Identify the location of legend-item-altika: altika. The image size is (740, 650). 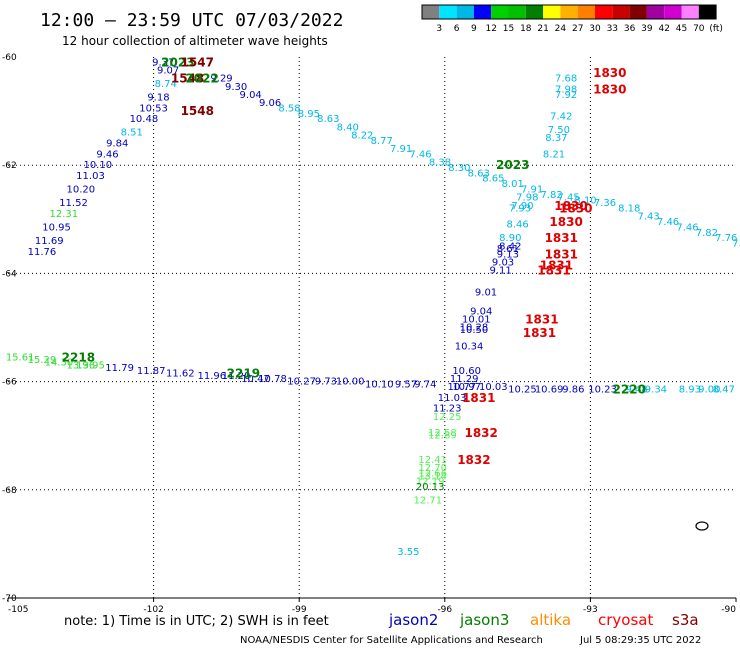
(550, 620).